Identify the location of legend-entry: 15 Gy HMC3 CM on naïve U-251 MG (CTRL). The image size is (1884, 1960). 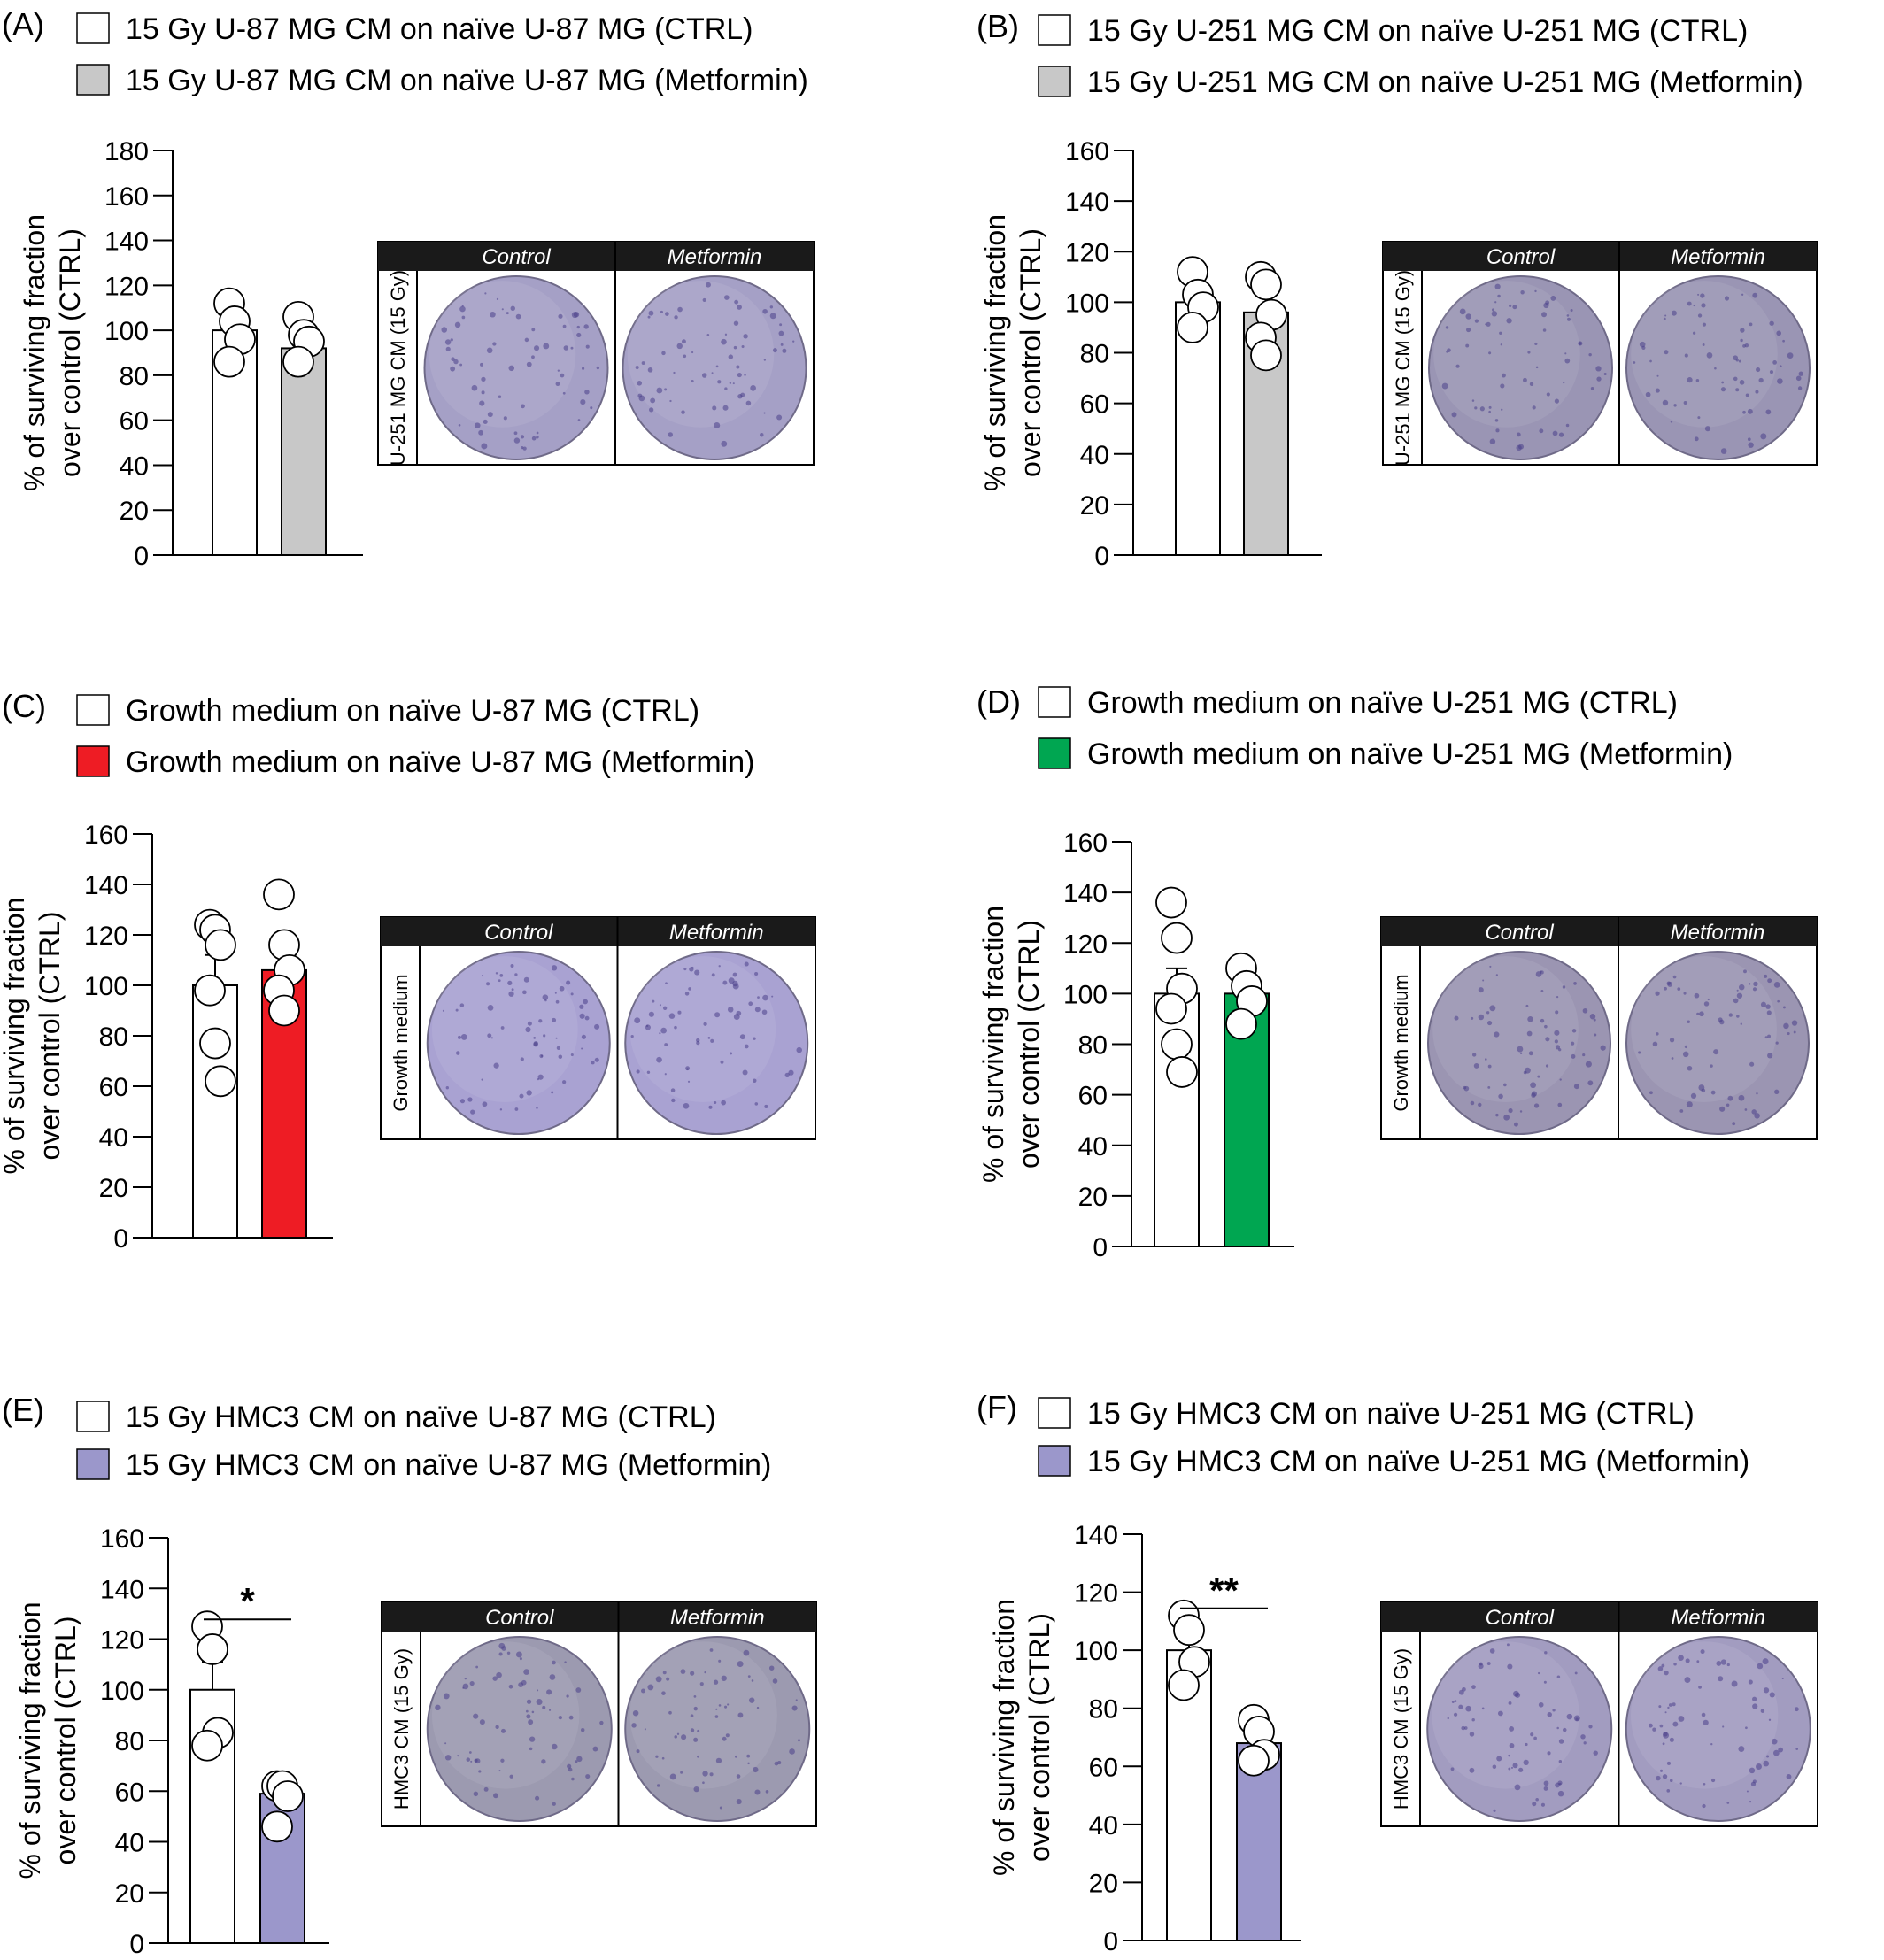
(1391, 1414).